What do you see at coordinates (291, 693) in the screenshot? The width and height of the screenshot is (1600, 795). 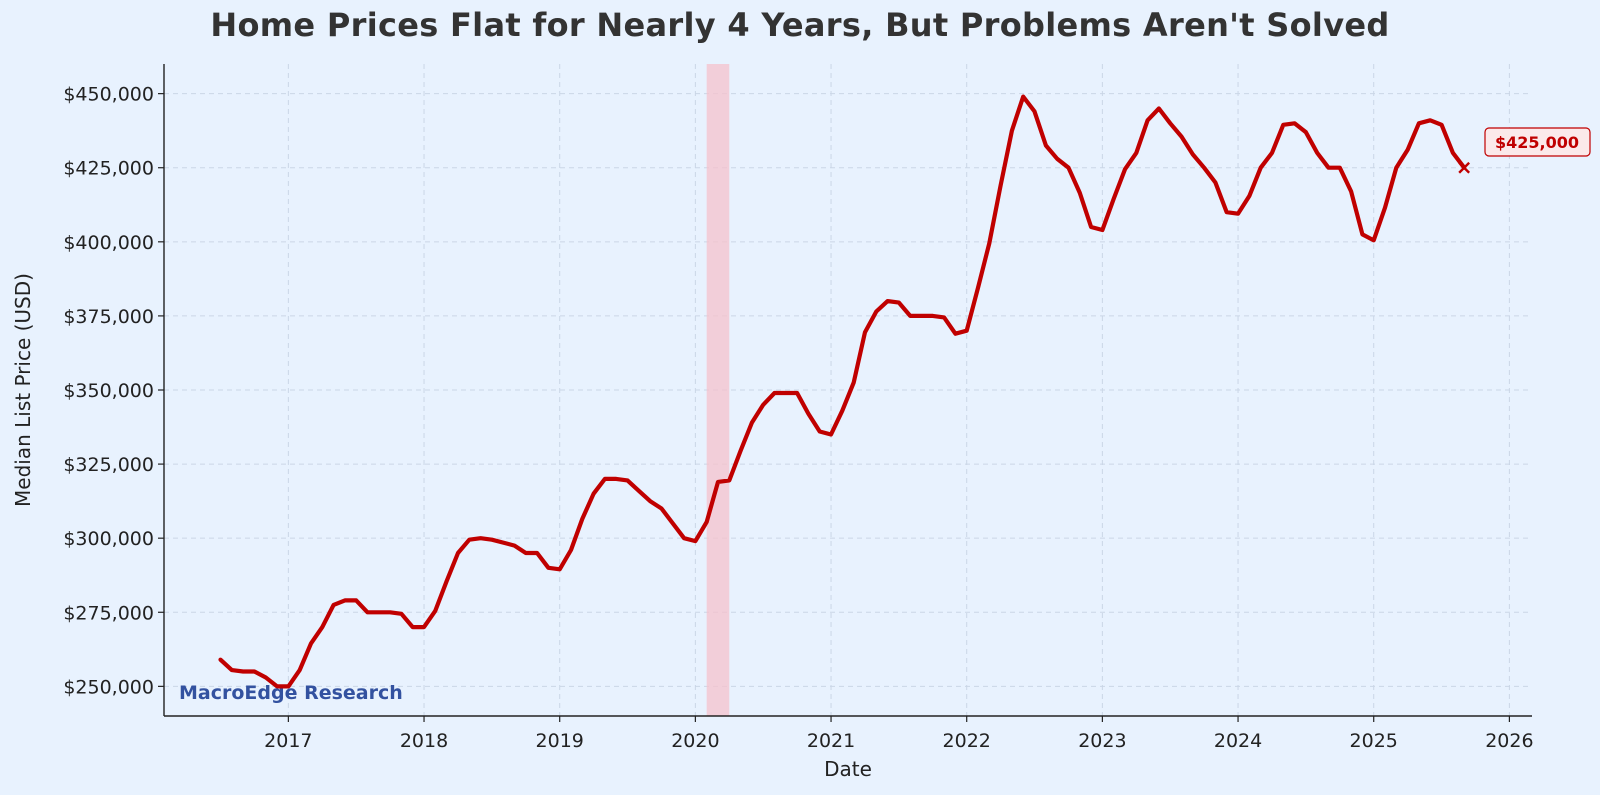 I see `watermark-text: MacroEdge Research` at bounding box center [291, 693].